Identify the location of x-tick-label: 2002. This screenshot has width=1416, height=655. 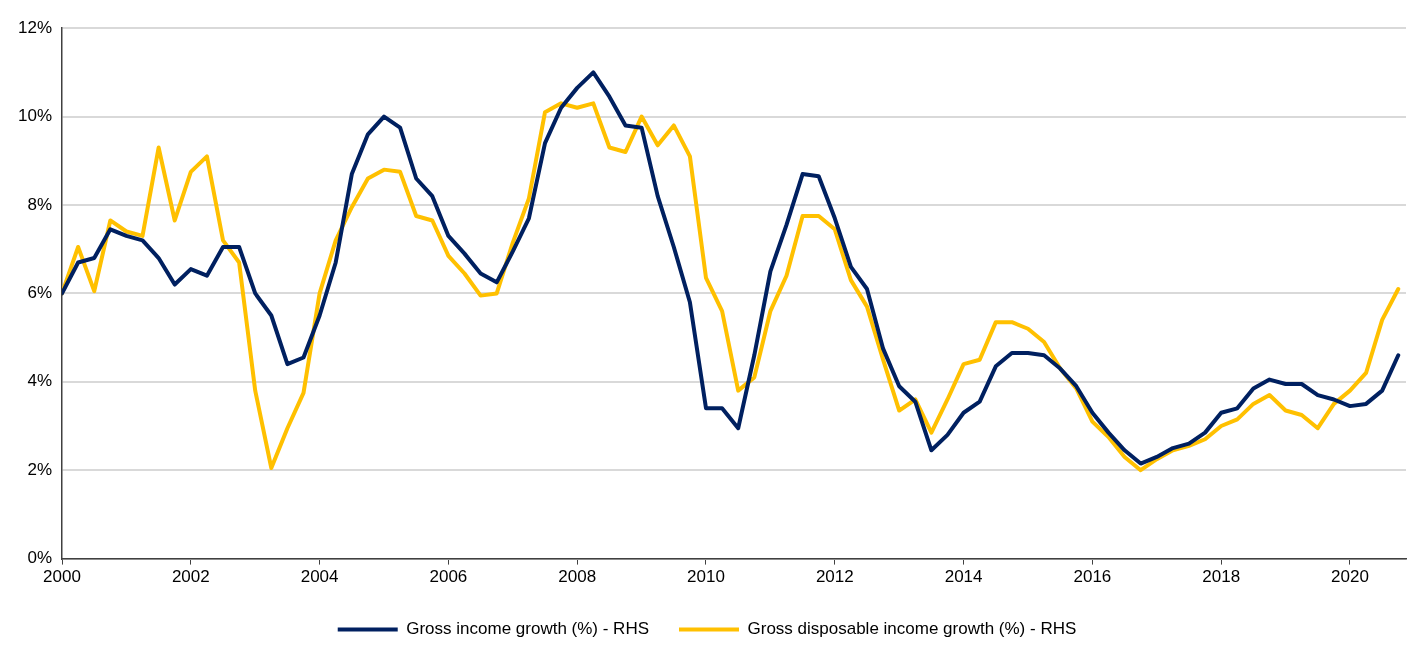
(190, 577).